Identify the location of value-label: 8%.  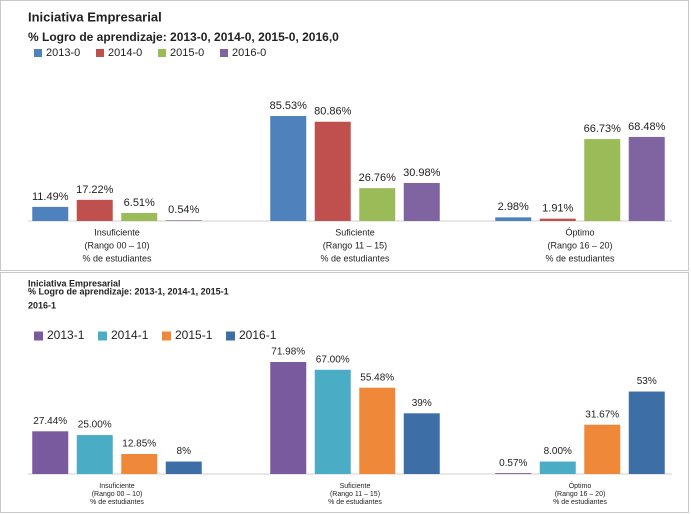
(184, 451).